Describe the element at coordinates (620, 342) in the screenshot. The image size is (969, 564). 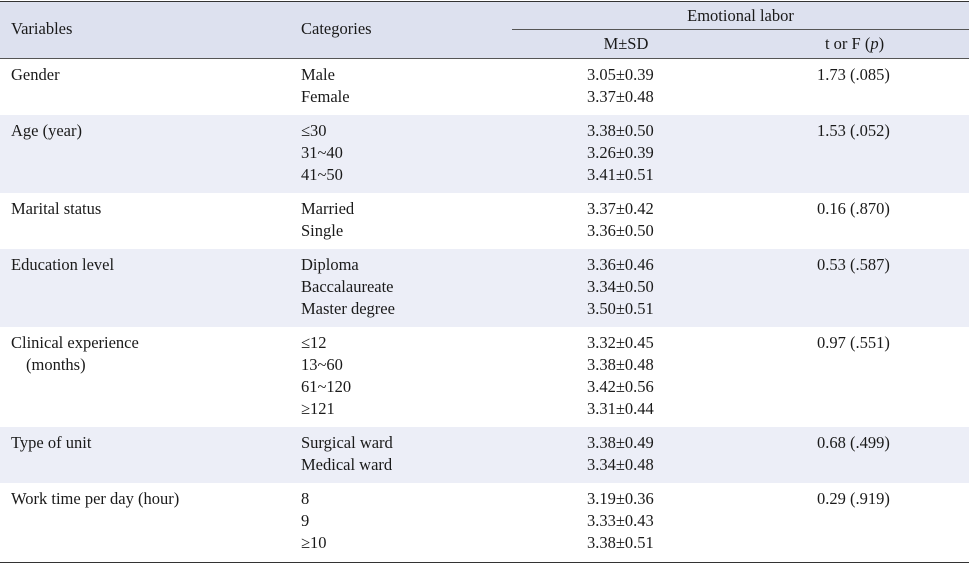
I see `msd-cell-line: 3.32±0.45` at that location.